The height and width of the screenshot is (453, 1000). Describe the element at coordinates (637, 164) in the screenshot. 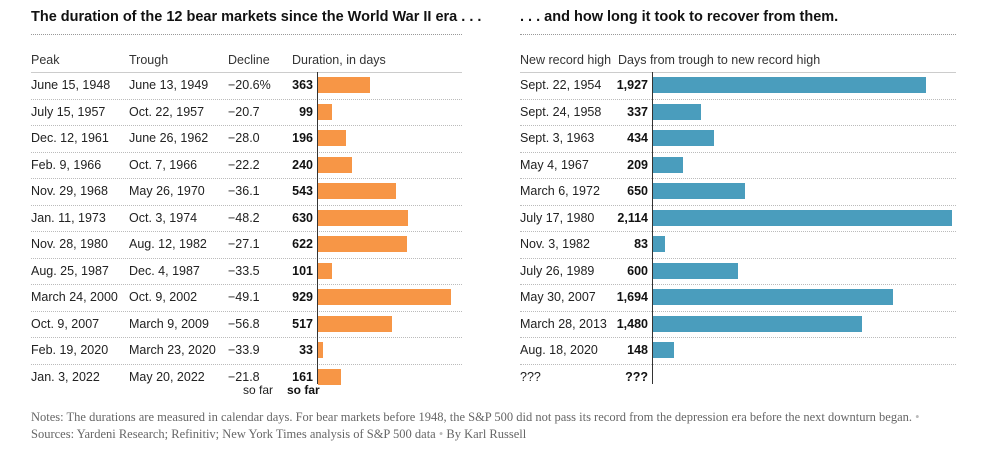

I see `recovery-label: 209` at that location.